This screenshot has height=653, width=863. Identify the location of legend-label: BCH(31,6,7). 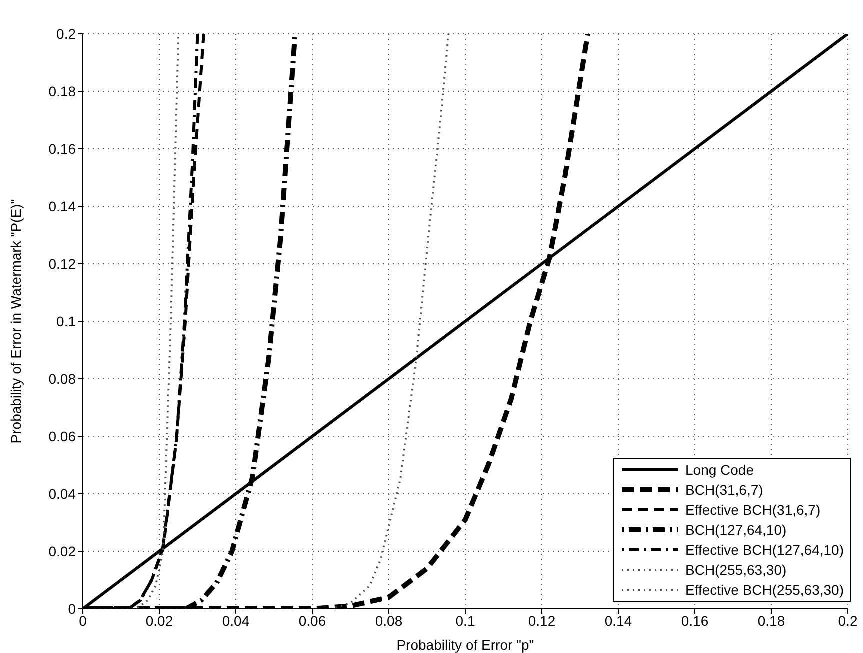
(725, 490).